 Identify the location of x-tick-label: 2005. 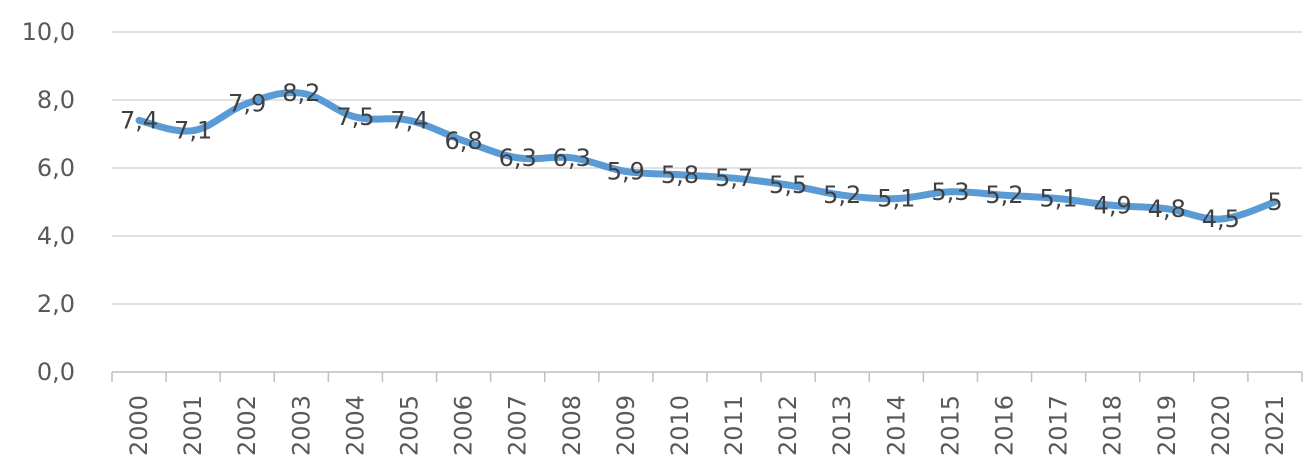
(410, 425).